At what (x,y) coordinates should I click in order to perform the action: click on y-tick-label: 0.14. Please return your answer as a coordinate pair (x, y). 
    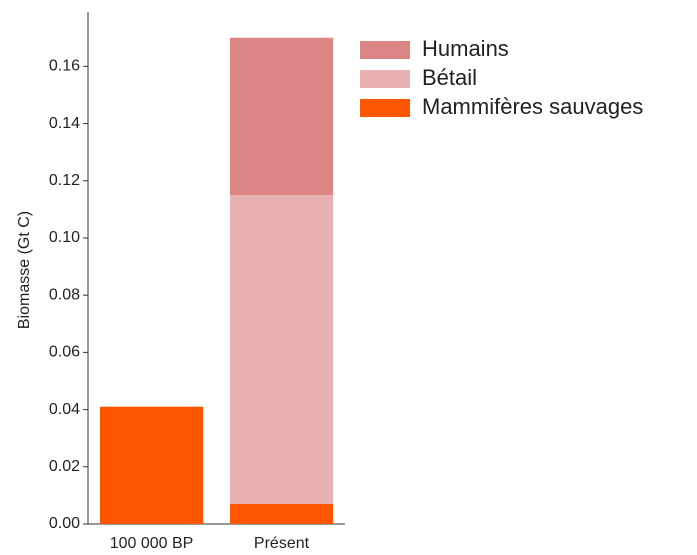
    Looking at the image, I should click on (64, 123).